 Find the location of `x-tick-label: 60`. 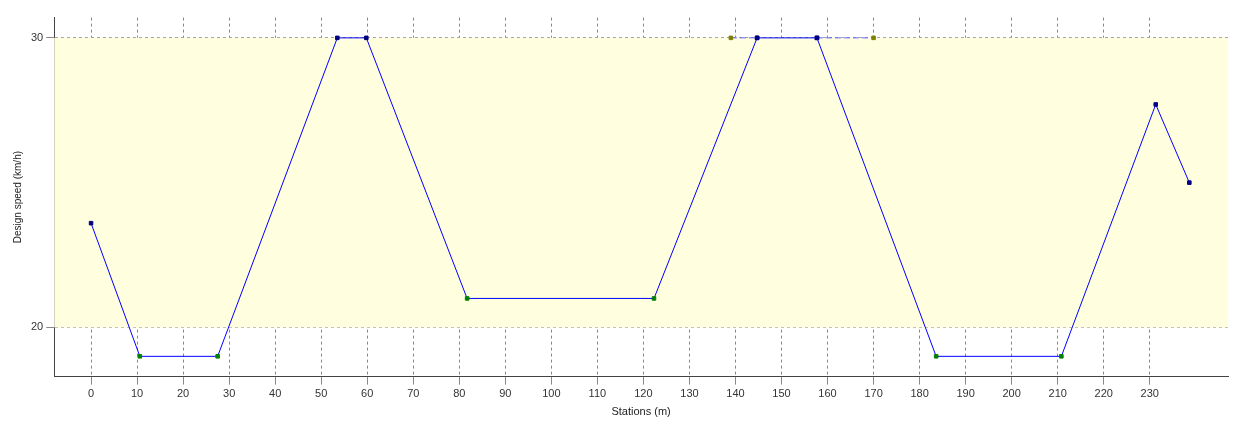

x-tick-label: 60 is located at coordinates (367, 393).